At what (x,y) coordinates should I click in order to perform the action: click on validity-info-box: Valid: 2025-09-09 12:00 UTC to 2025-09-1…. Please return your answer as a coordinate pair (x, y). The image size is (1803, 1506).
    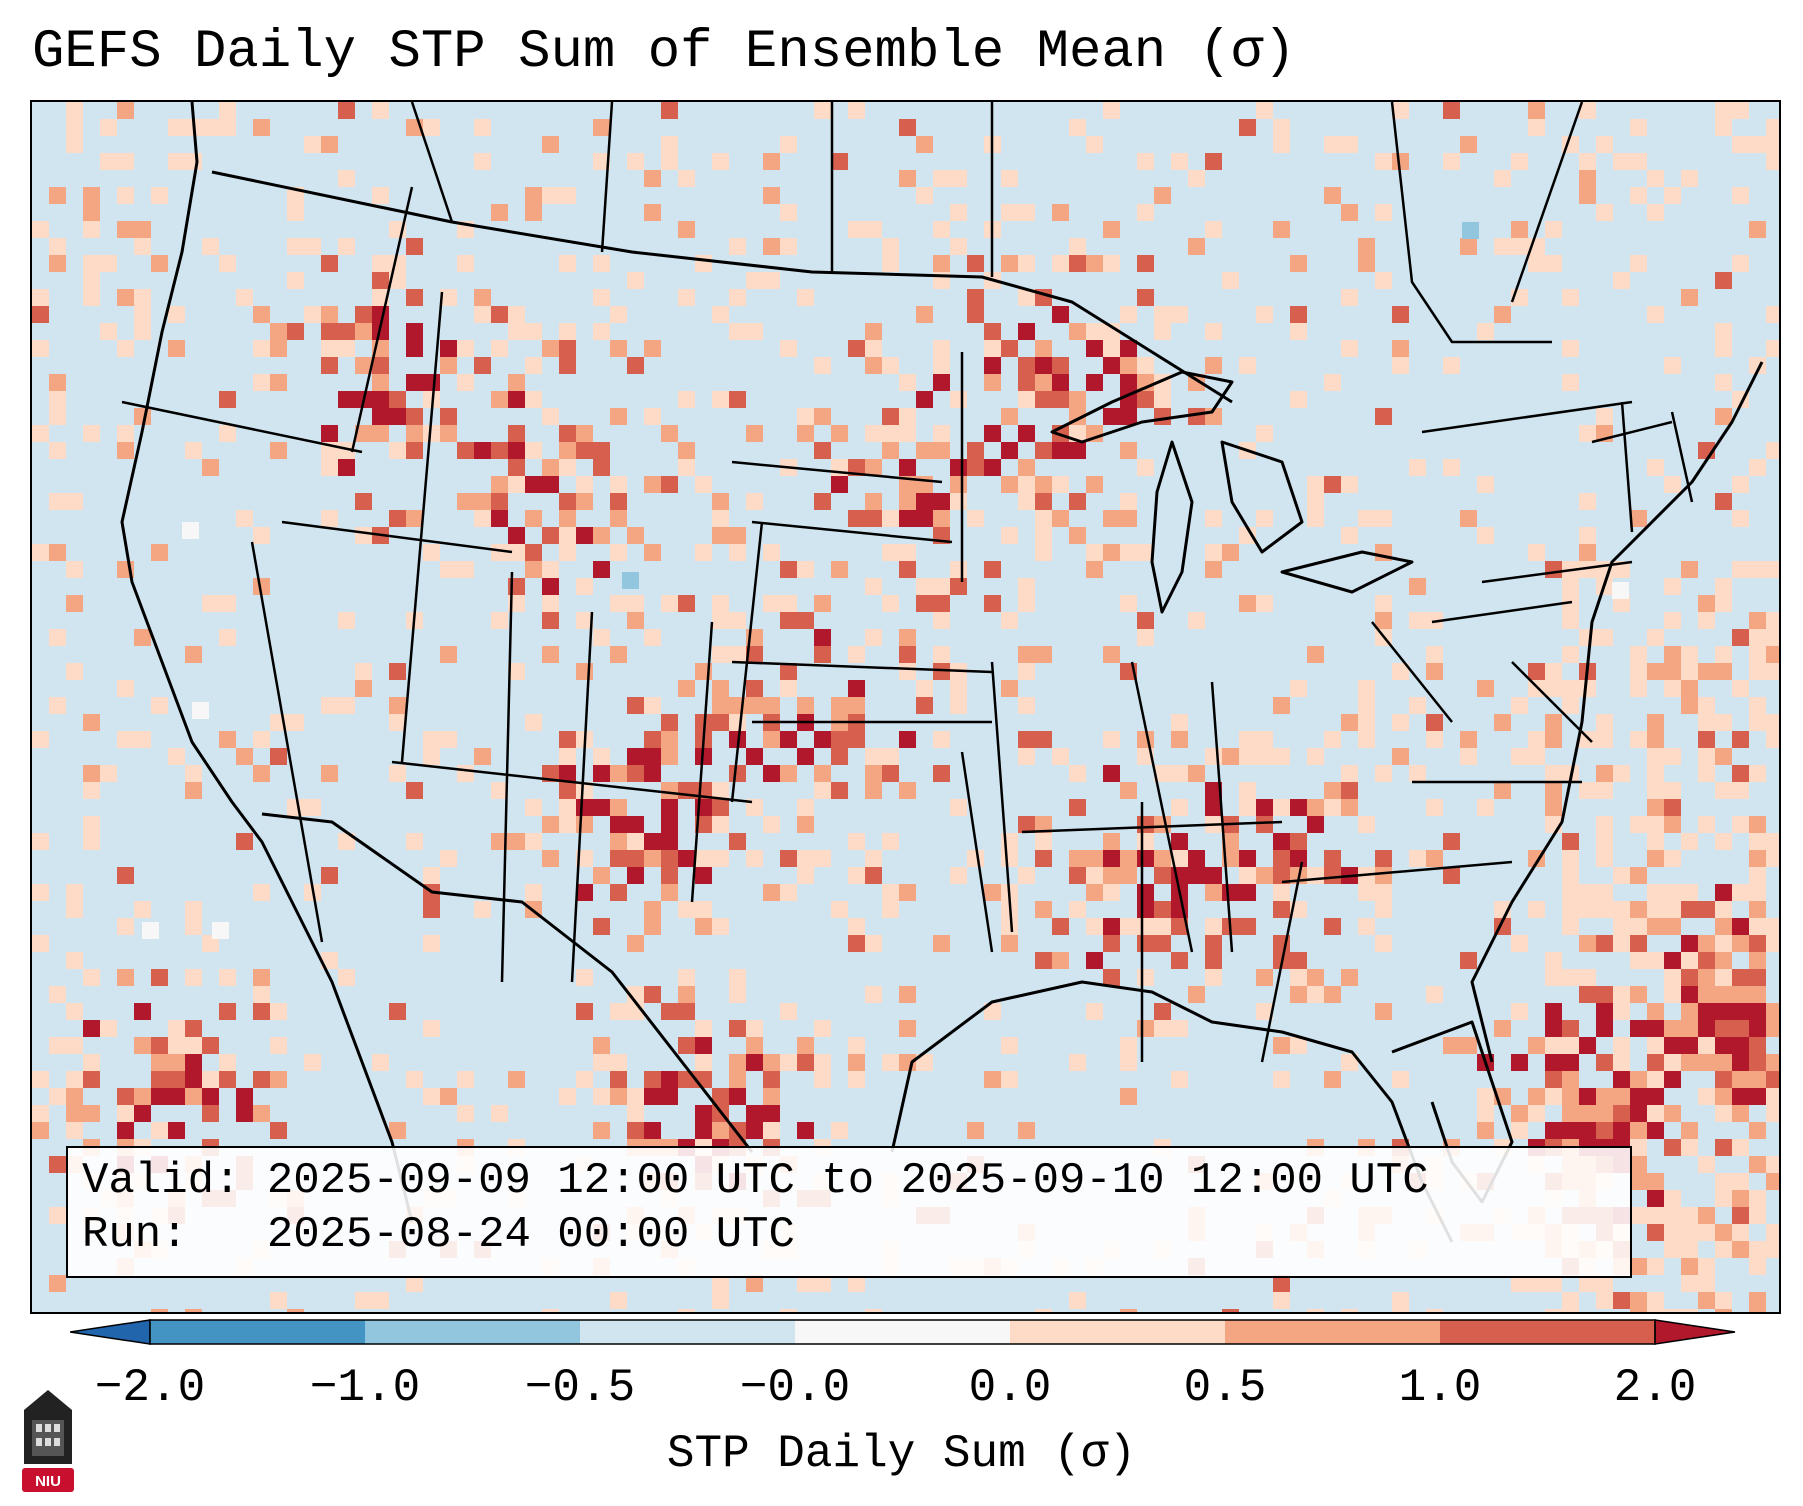
    Looking at the image, I should click on (849, 1212).